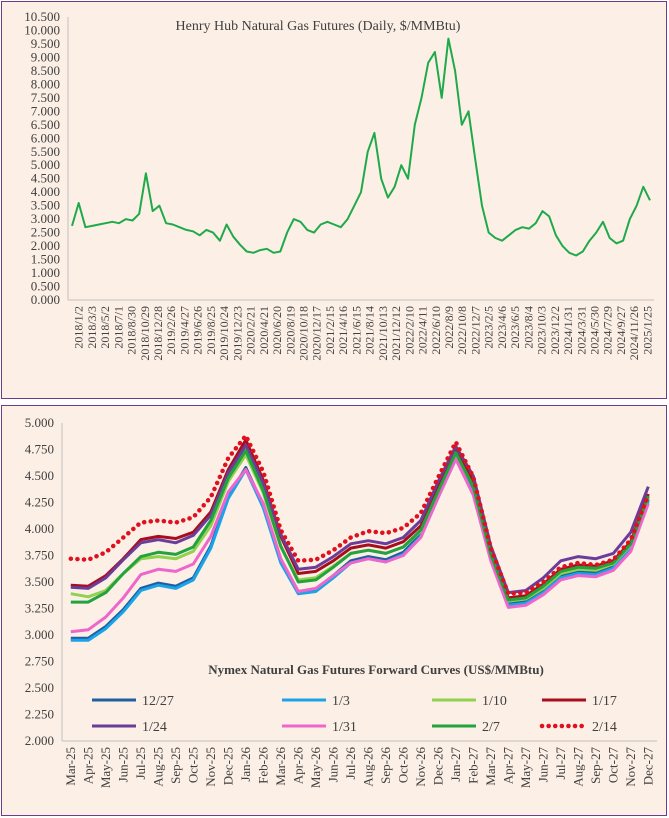  Describe the element at coordinates (515, 327) in the screenshot. I see `x-tick-label: 2023/6/5` at that location.